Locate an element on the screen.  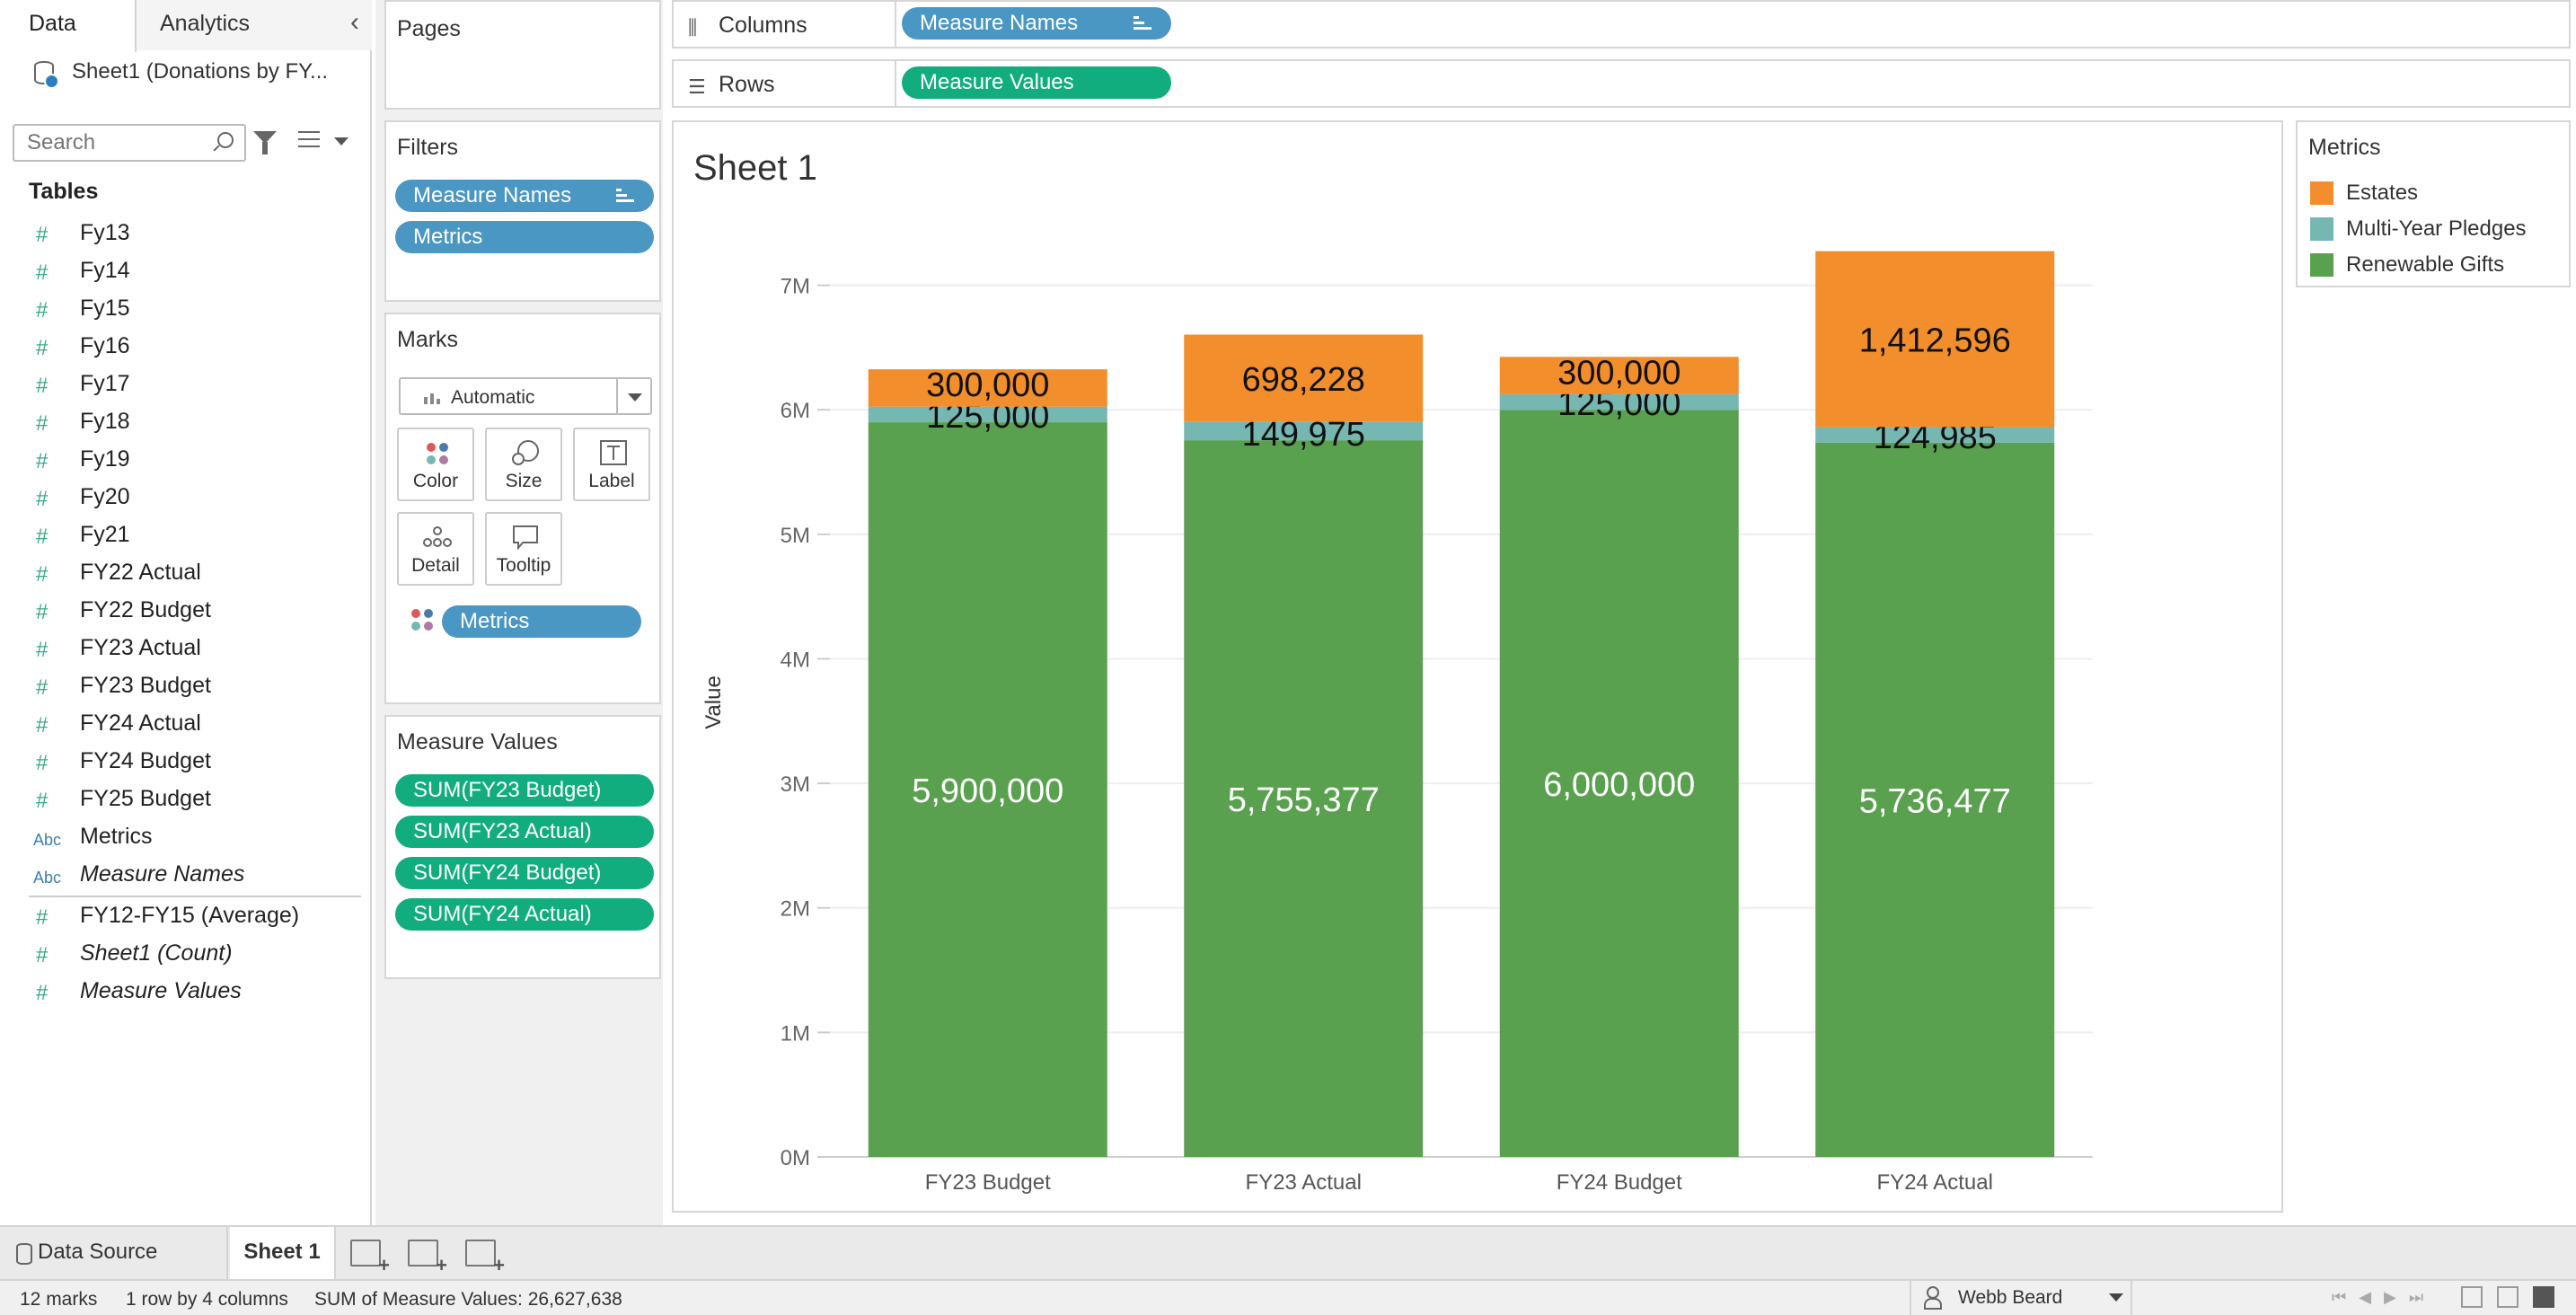
columns-pill-measure-names: Measure Names is located at coordinates (1036, 23).